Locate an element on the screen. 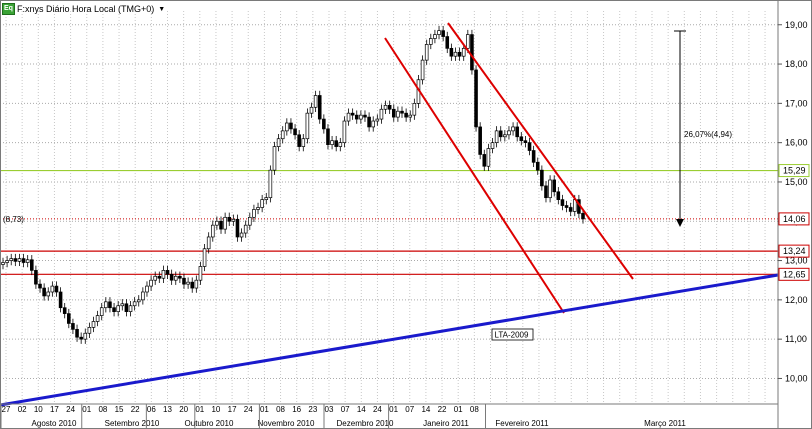  x-tick-label: 10 is located at coordinates (215, 409).